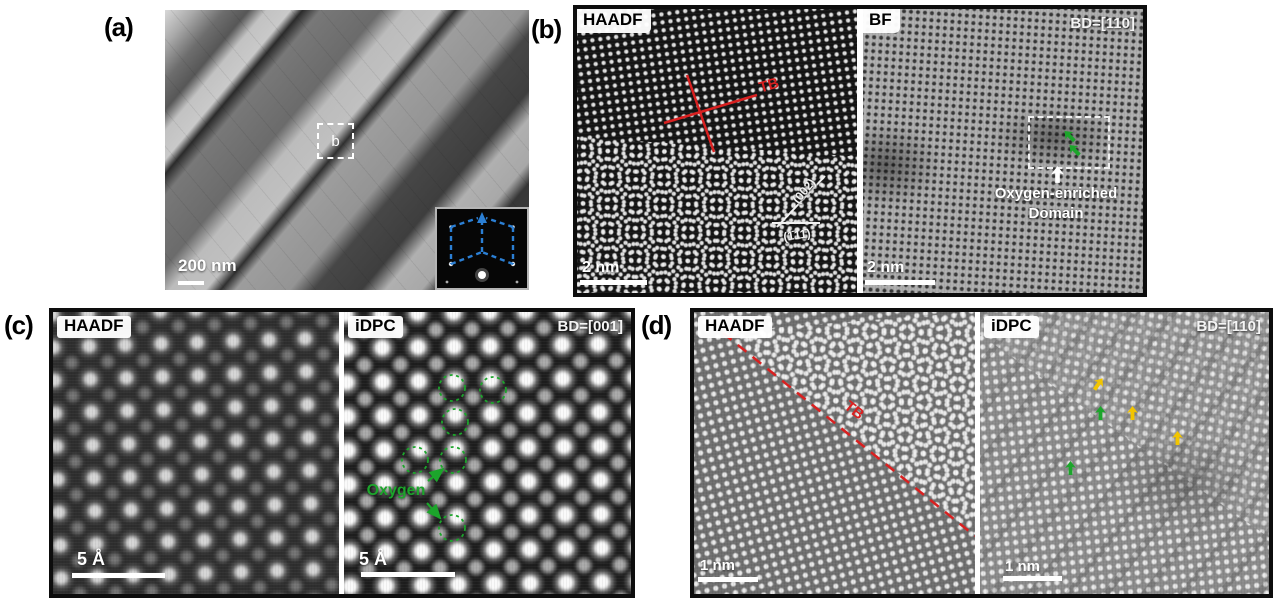 The height and width of the screenshot is (609, 1280). What do you see at coordinates (1011, 327) in the screenshot?
I see `mode-label-idpc-d: iDPC` at bounding box center [1011, 327].